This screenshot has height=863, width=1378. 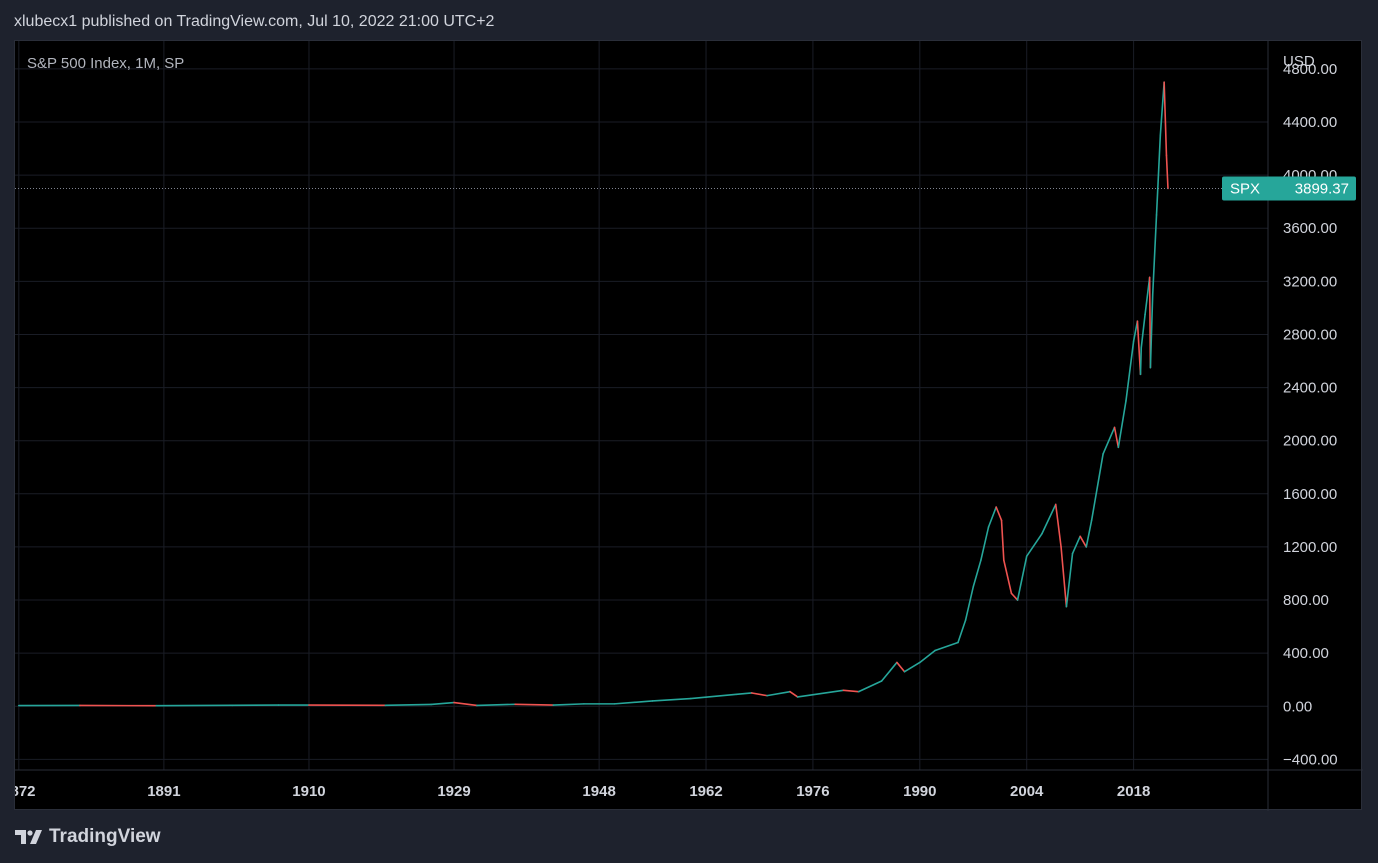 I want to click on last-price-badge: SPX 3899.37, so click(x=1289, y=188).